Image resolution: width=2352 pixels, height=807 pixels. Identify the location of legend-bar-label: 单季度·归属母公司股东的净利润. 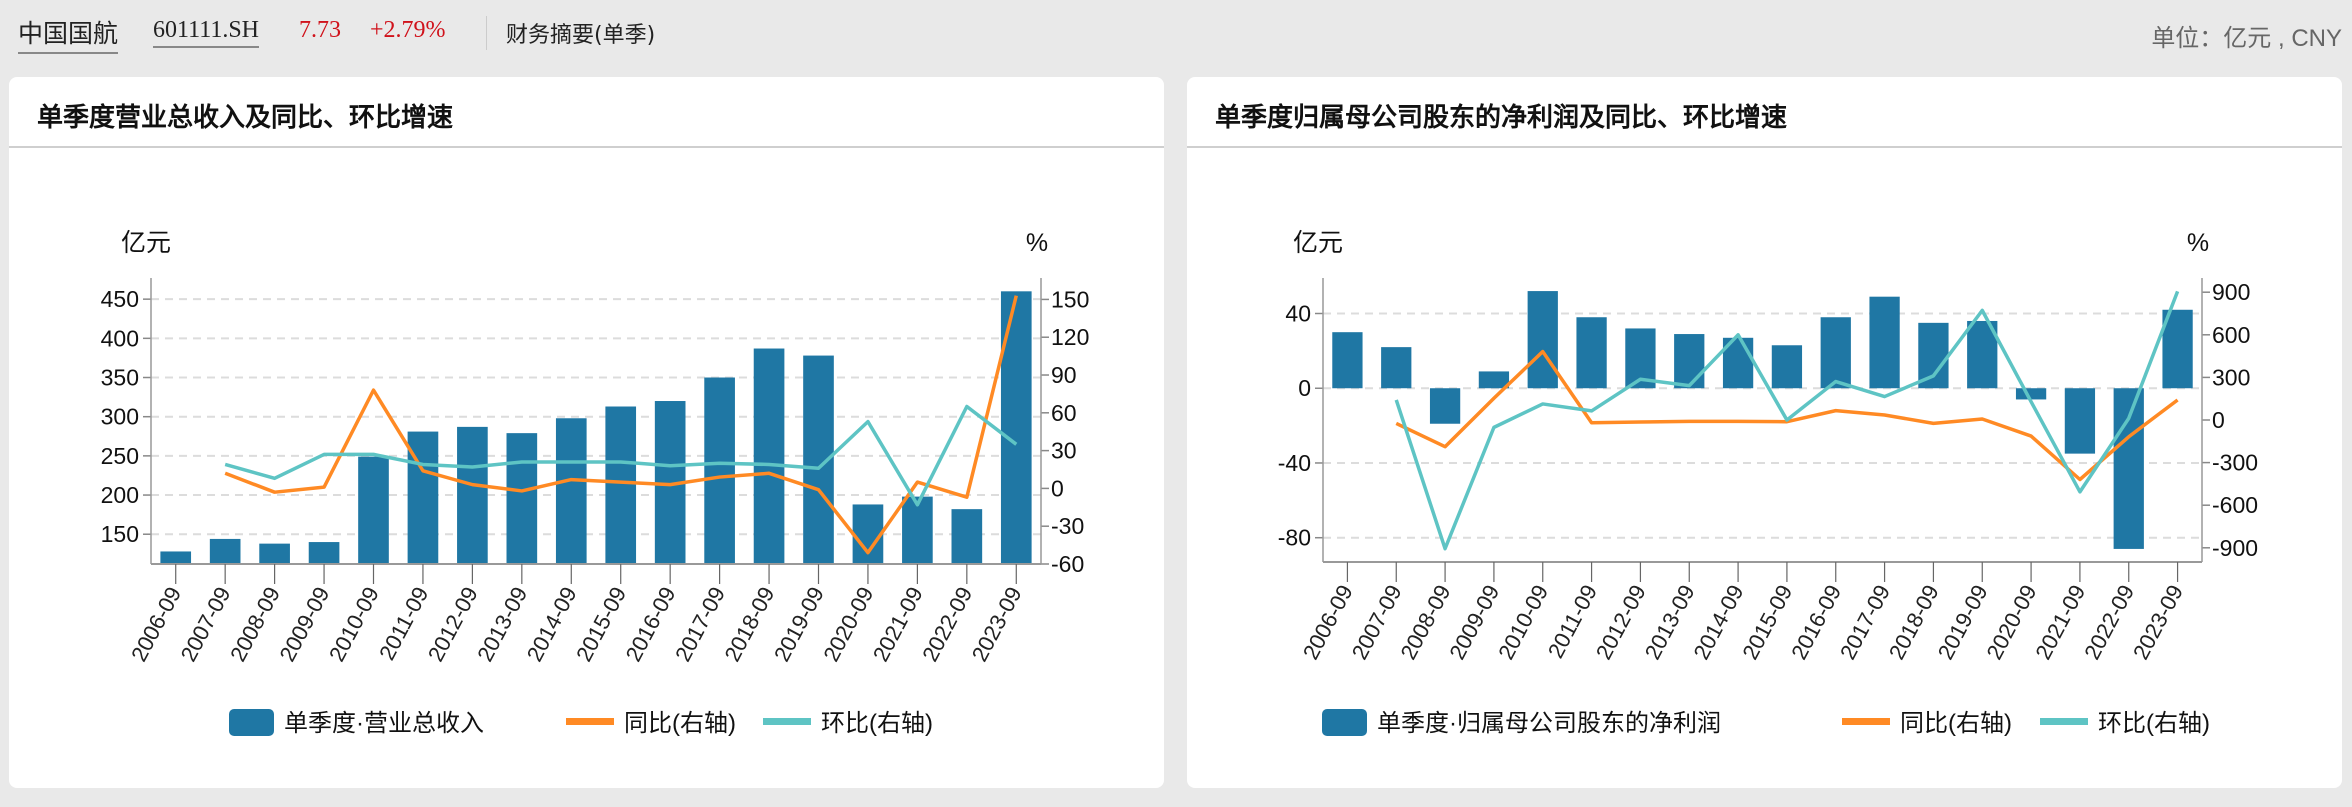
(1549, 723).